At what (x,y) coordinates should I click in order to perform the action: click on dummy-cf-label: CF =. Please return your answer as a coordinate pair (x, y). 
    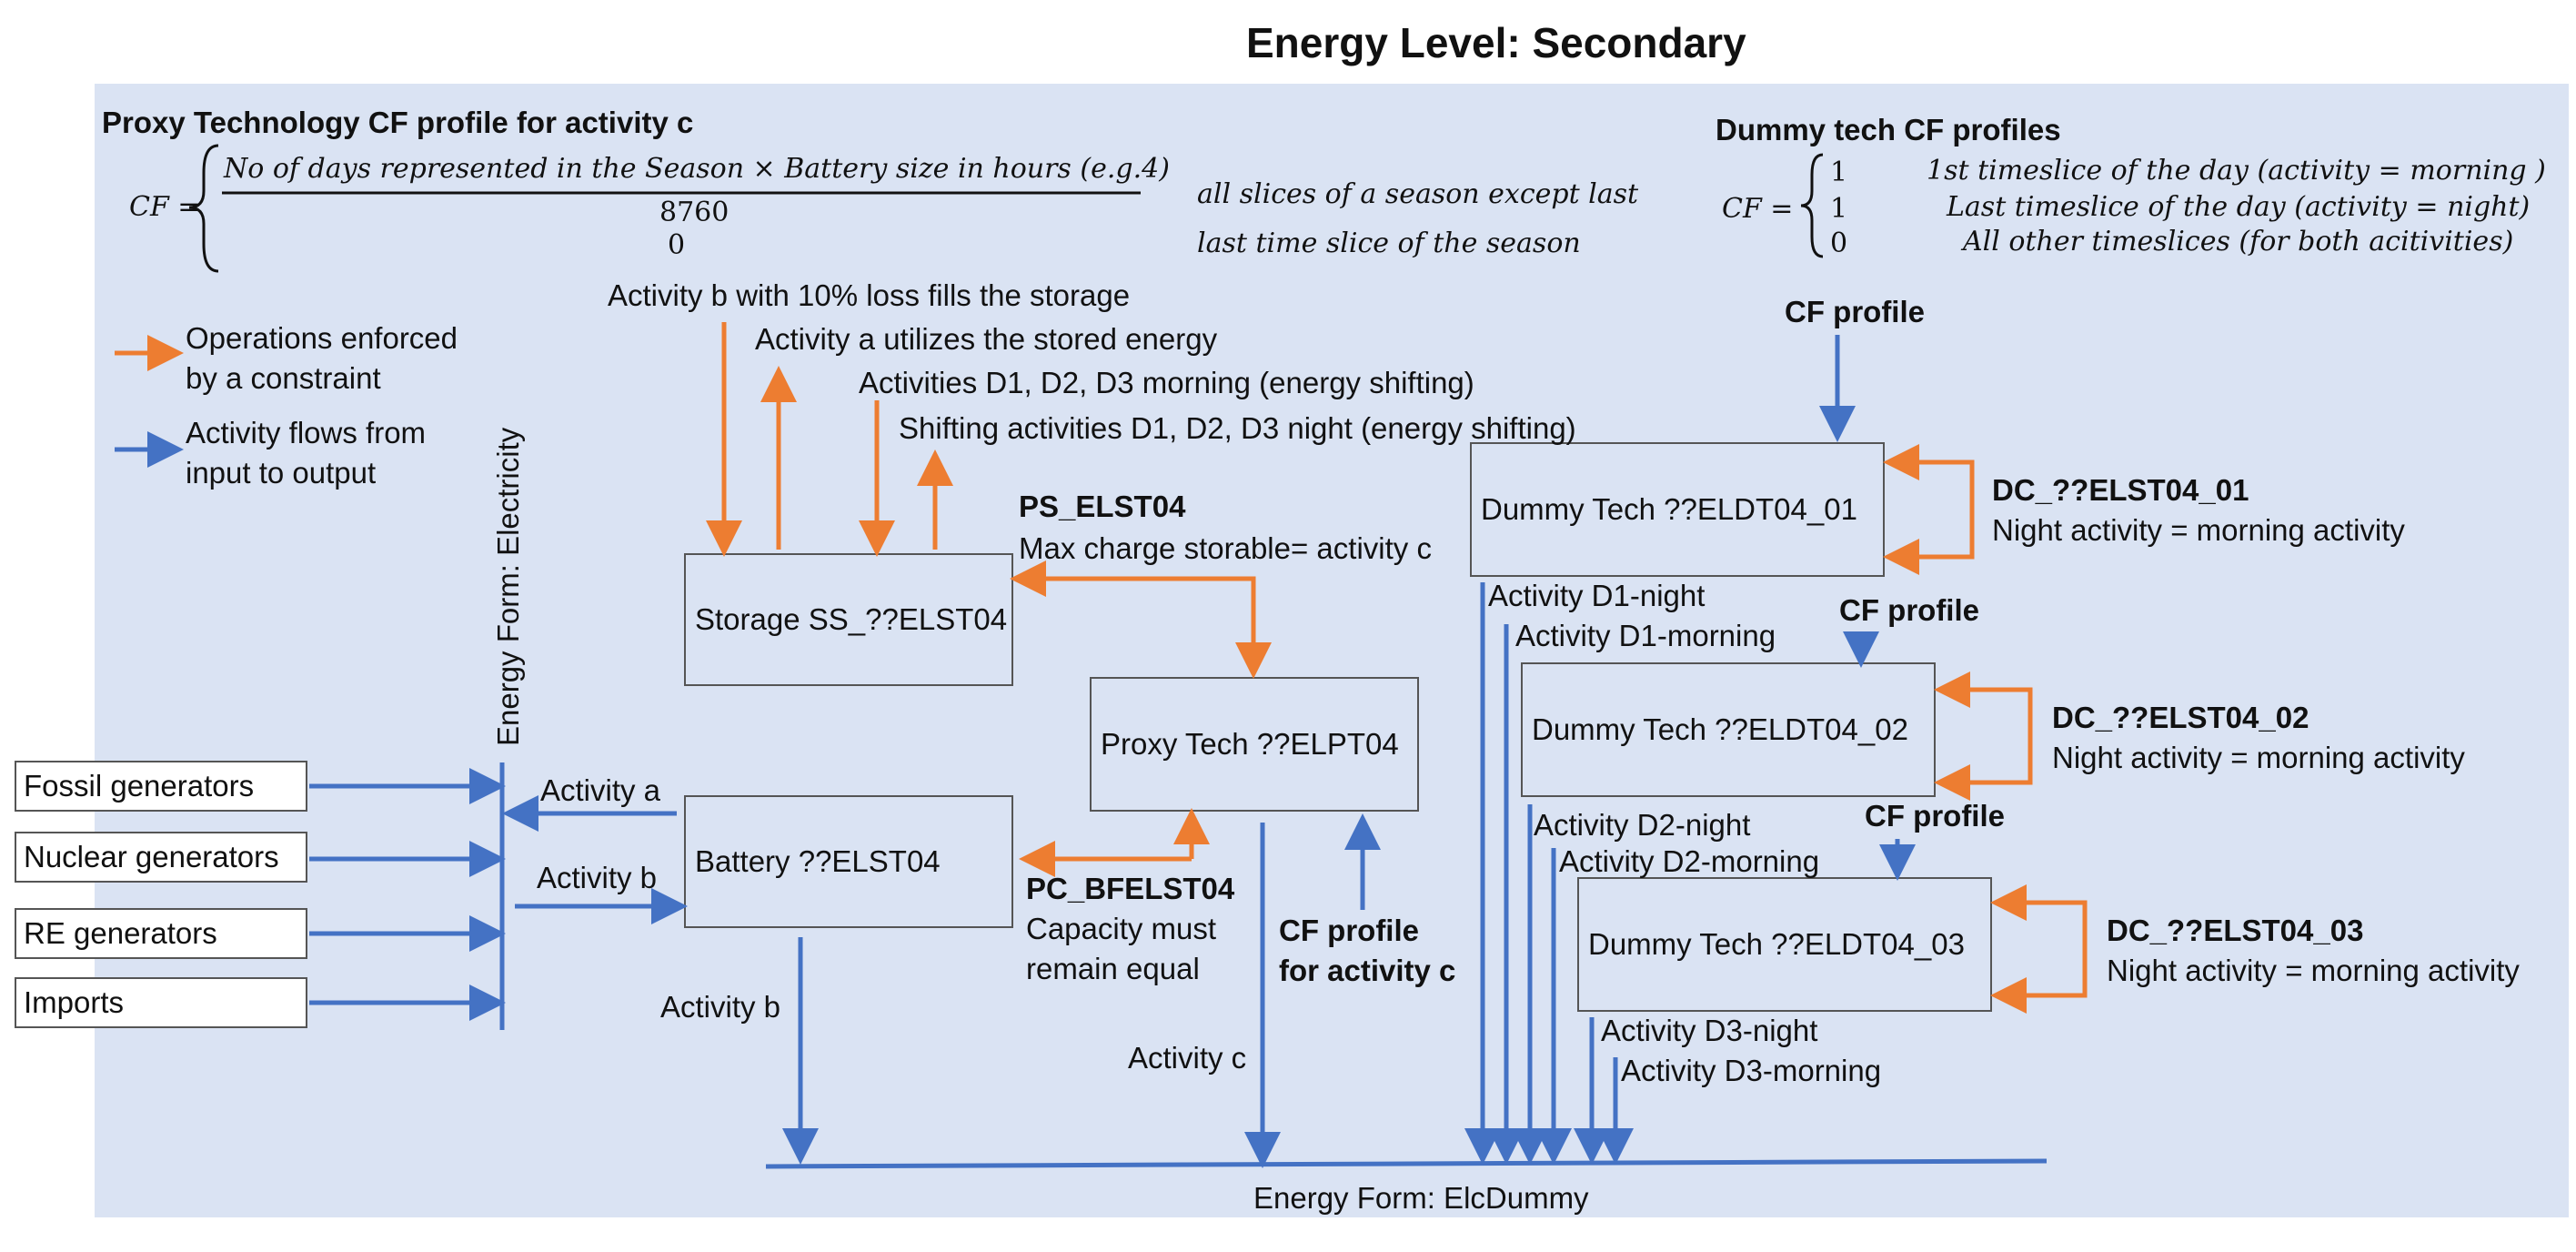
    Looking at the image, I should click on (1758, 209).